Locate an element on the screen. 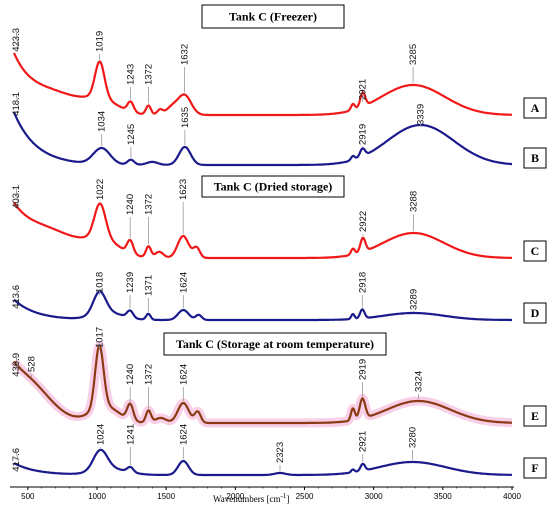 Image resolution: width=550 pixels, height=508 pixels. series-D-line is located at coordinates (263, 306).